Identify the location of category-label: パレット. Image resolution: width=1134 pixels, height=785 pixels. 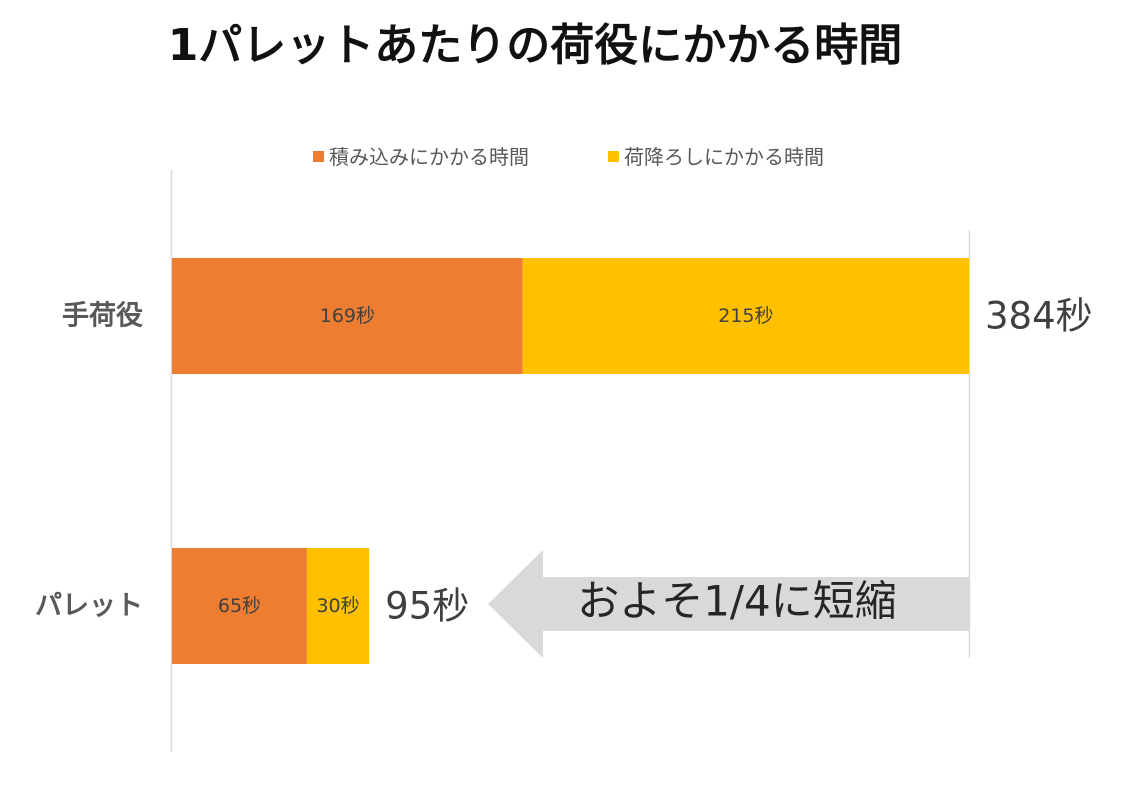
(89, 606).